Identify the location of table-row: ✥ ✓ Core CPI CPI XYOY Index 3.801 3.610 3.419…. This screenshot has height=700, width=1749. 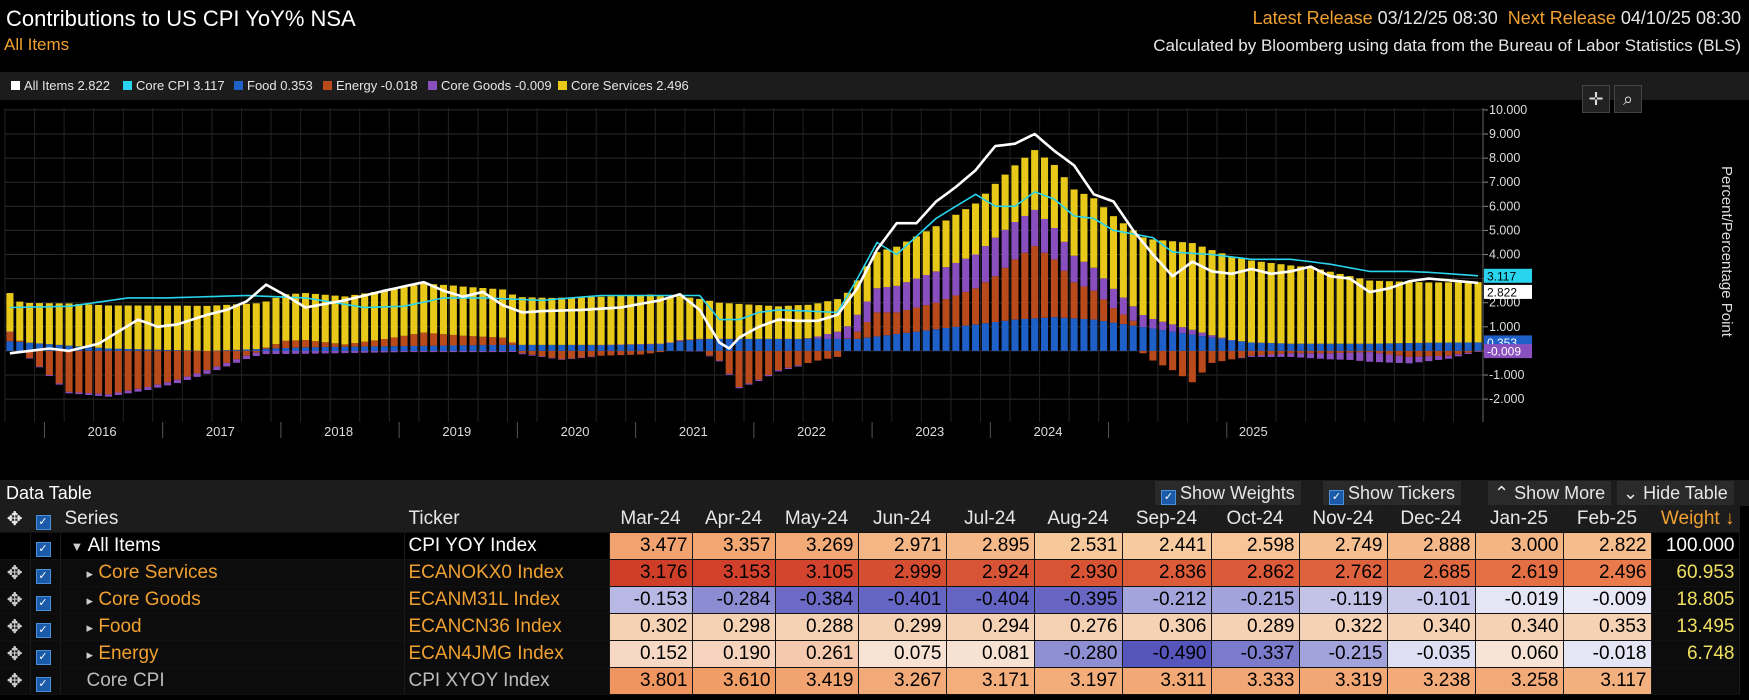
(870, 681).